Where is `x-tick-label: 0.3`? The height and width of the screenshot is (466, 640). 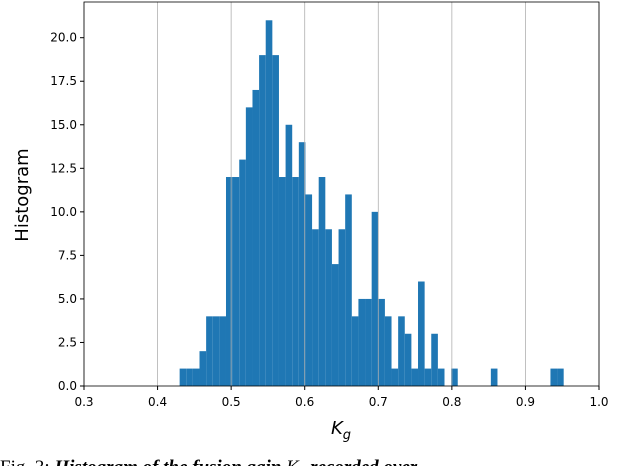
x-tick-label: 0.3 is located at coordinates (83, 402).